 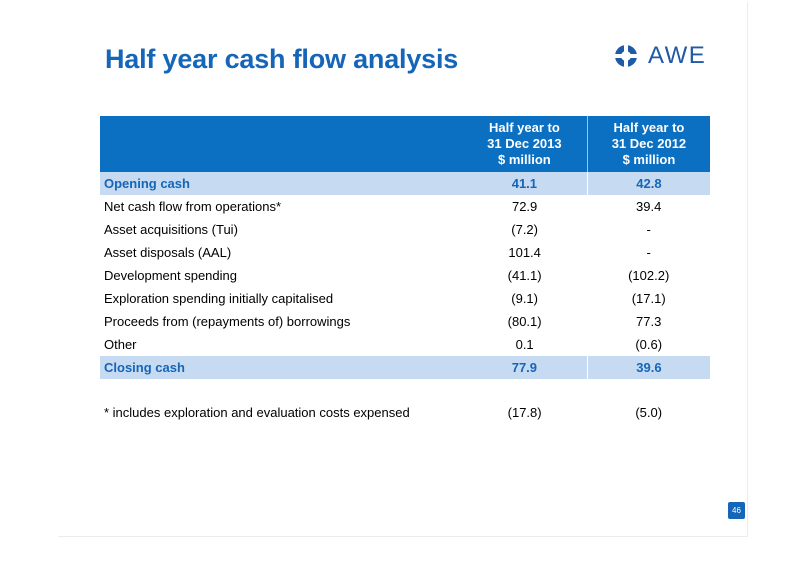 What do you see at coordinates (524, 298) in the screenshot?
I see `value-2013: (9.1)` at bounding box center [524, 298].